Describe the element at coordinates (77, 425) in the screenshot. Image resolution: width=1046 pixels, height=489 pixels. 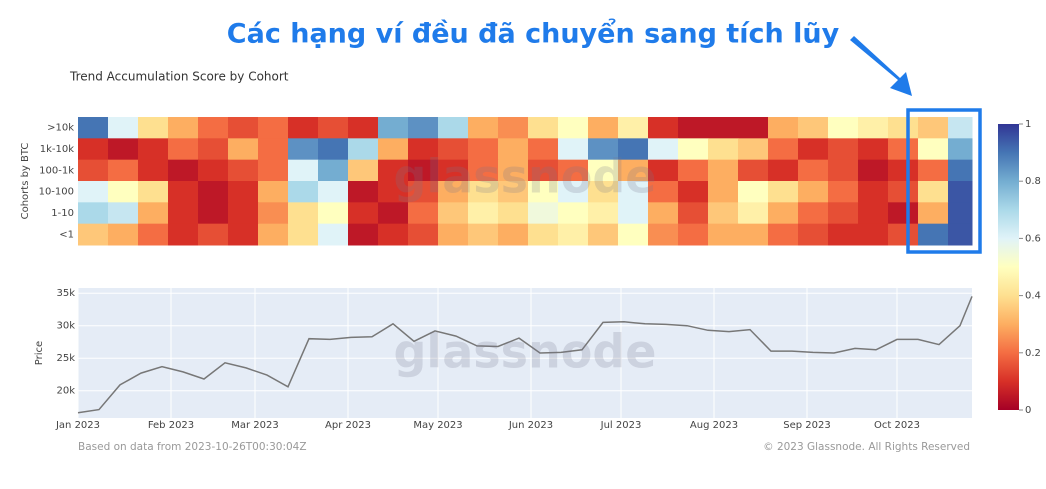
I see `x-tick-label: Jan 2023` at that location.